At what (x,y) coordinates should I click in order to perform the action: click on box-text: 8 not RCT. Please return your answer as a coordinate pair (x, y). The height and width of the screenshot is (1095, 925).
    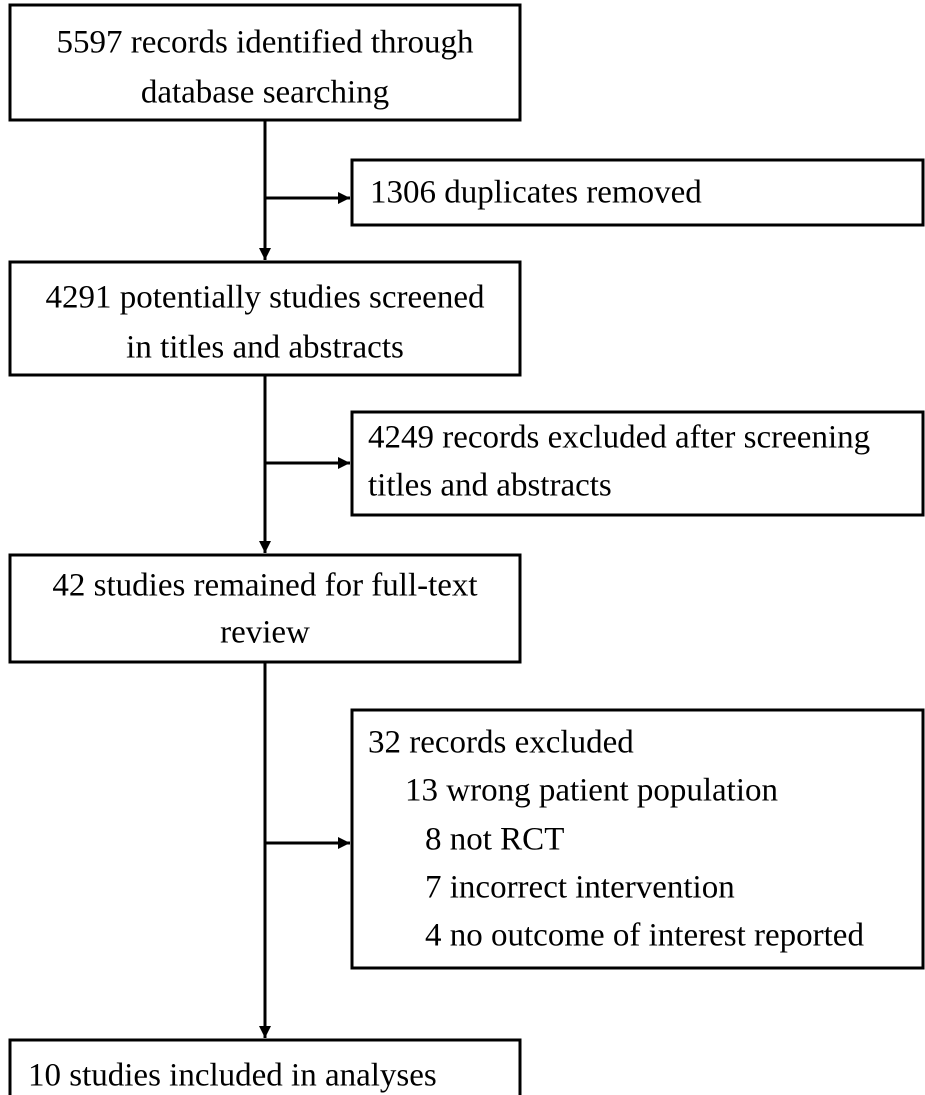
    Looking at the image, I should click on (494, 840).